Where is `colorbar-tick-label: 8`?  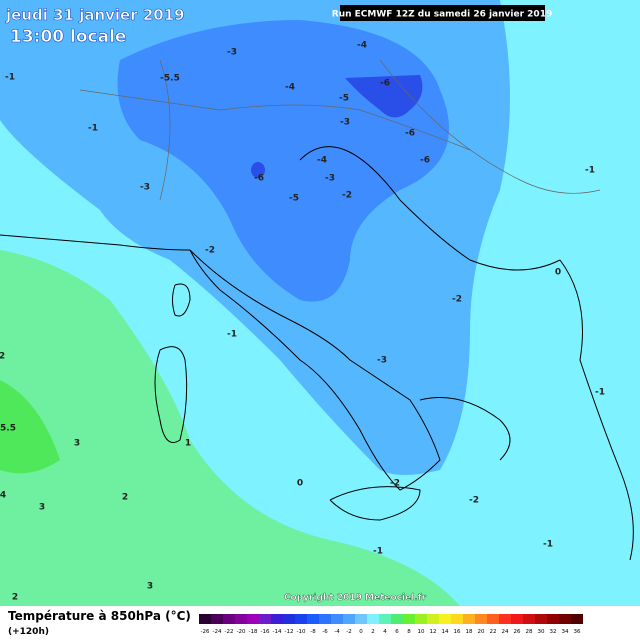 colorbar-tick-label: 8 is located at coordinates (409, 632).